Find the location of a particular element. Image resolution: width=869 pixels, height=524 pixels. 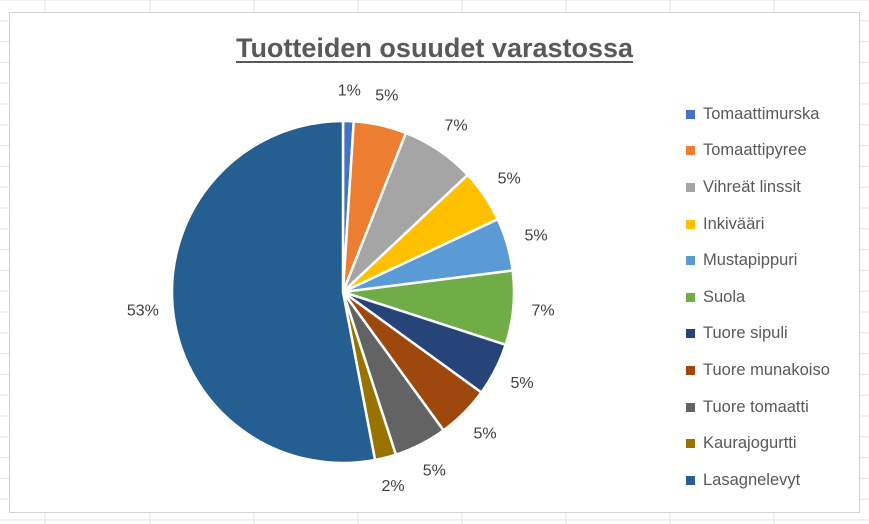

data-label-0: 1% is located at coordinates (349, 91).